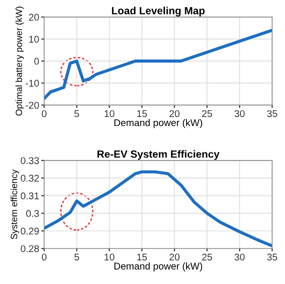  Describe the element at coordinates (32, 213) in the screenshot. I see `y-tick-label: 0.3` at that location.